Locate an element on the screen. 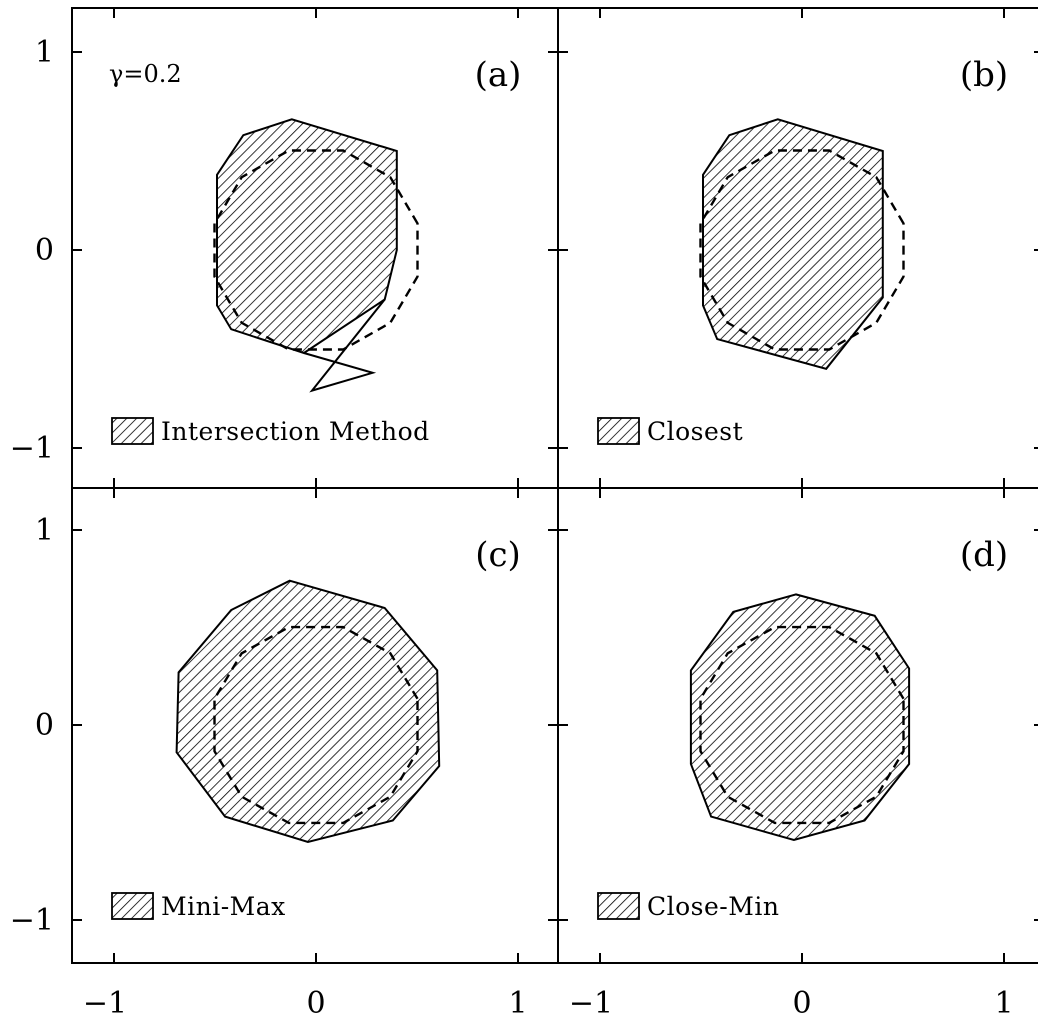  panel-label: (c) is located at coordinates (498, 555).